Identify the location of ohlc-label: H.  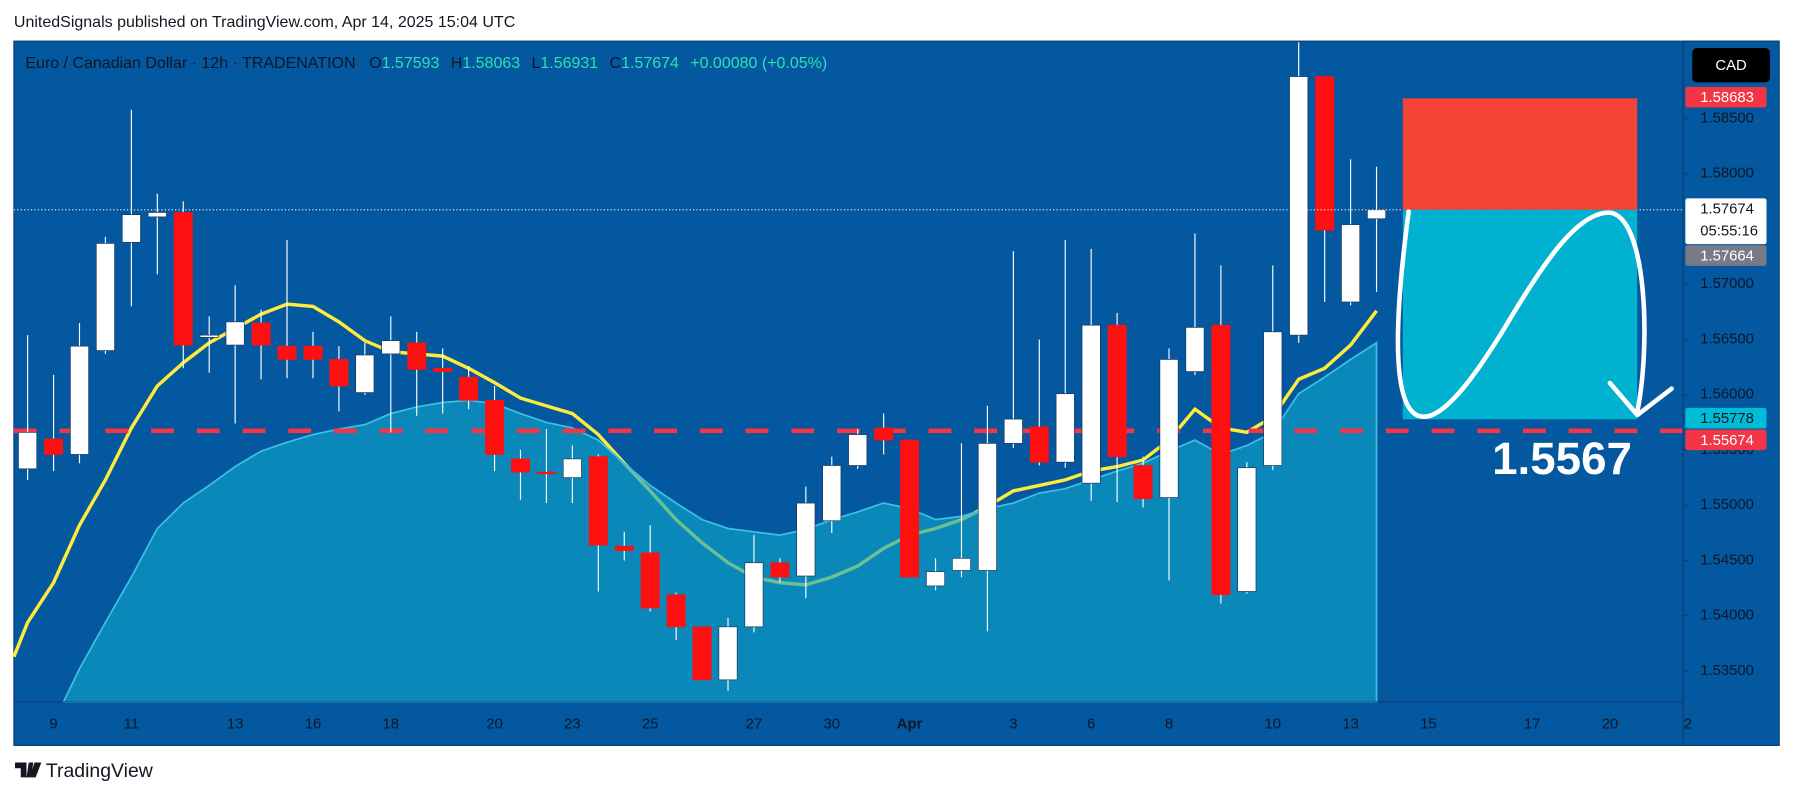
(457, 63).